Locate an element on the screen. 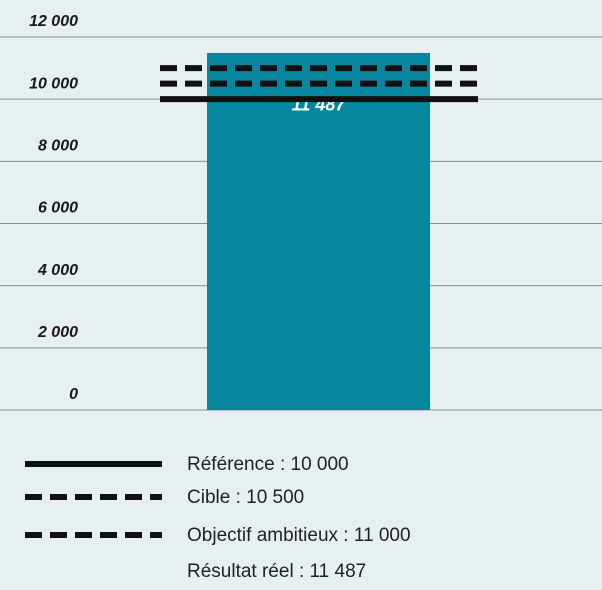 This screenshot has width=602, height=590. y-tick-label: 0 is located at coordinates (73, 394).